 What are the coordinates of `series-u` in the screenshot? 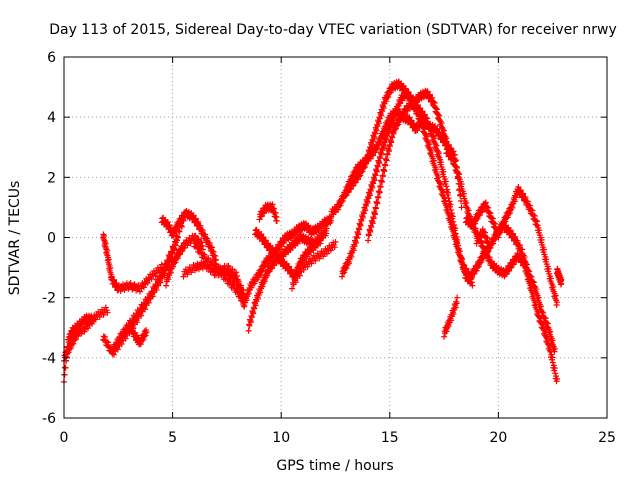 It's located at (502, 265).